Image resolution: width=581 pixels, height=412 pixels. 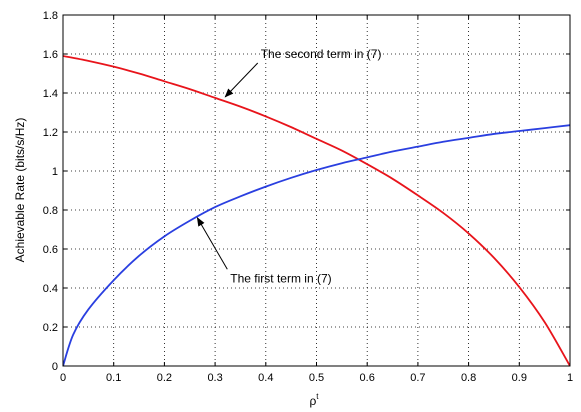 What do you see at coordinates (50, 328) in the screenshot?
I see `y-tick-label: 0.2` at bounding box center [50, 328].